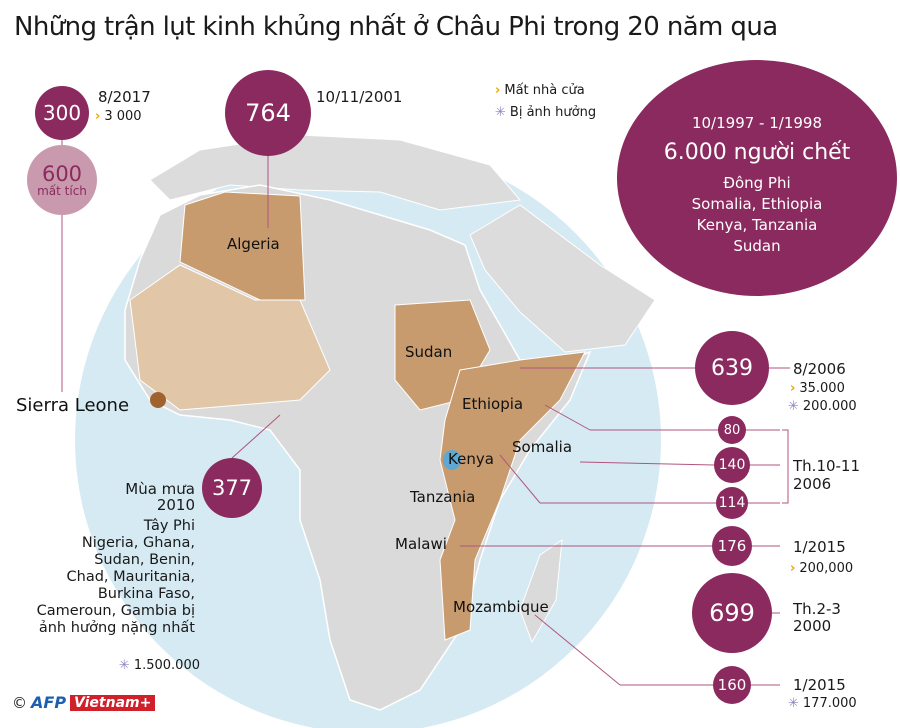  Describe the element at coordinates (757, 152) in the screenshot. I see `east-africa-deaths: 6.000 người chết` at that location.